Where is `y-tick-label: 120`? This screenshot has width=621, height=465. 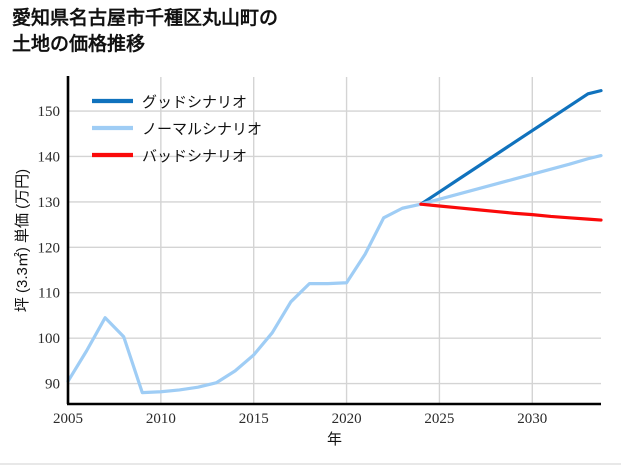
y-tick-label: 120 is located at coordinates (49, 248).